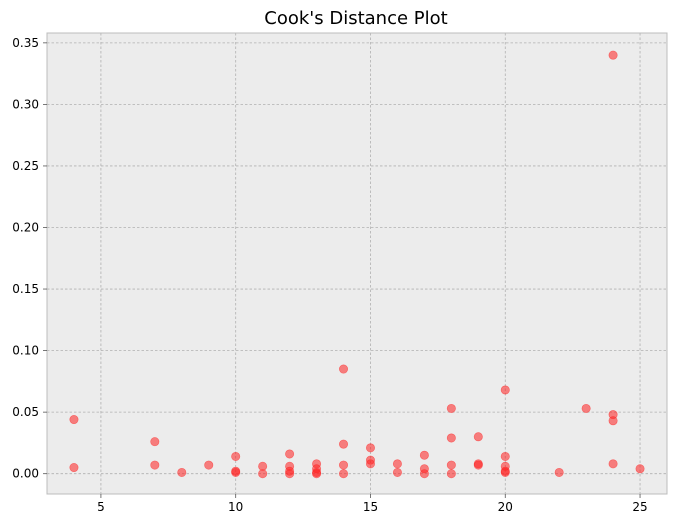 Image resolution: width=675 pixels, height=528 pixels. What do you see at coordinates (235, 507) in the screenshot?
I see `x-tick-label: 10` at bounding box center [235, 507].